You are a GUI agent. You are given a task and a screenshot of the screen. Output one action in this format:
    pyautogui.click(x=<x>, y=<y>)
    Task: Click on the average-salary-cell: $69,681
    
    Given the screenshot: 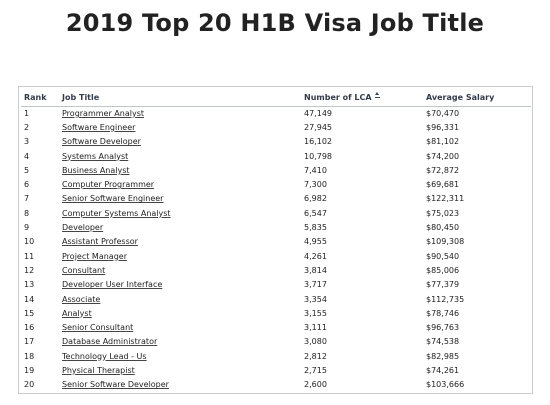 What is the action you would take?
    pyautogui.click(x=443, y=185)
    